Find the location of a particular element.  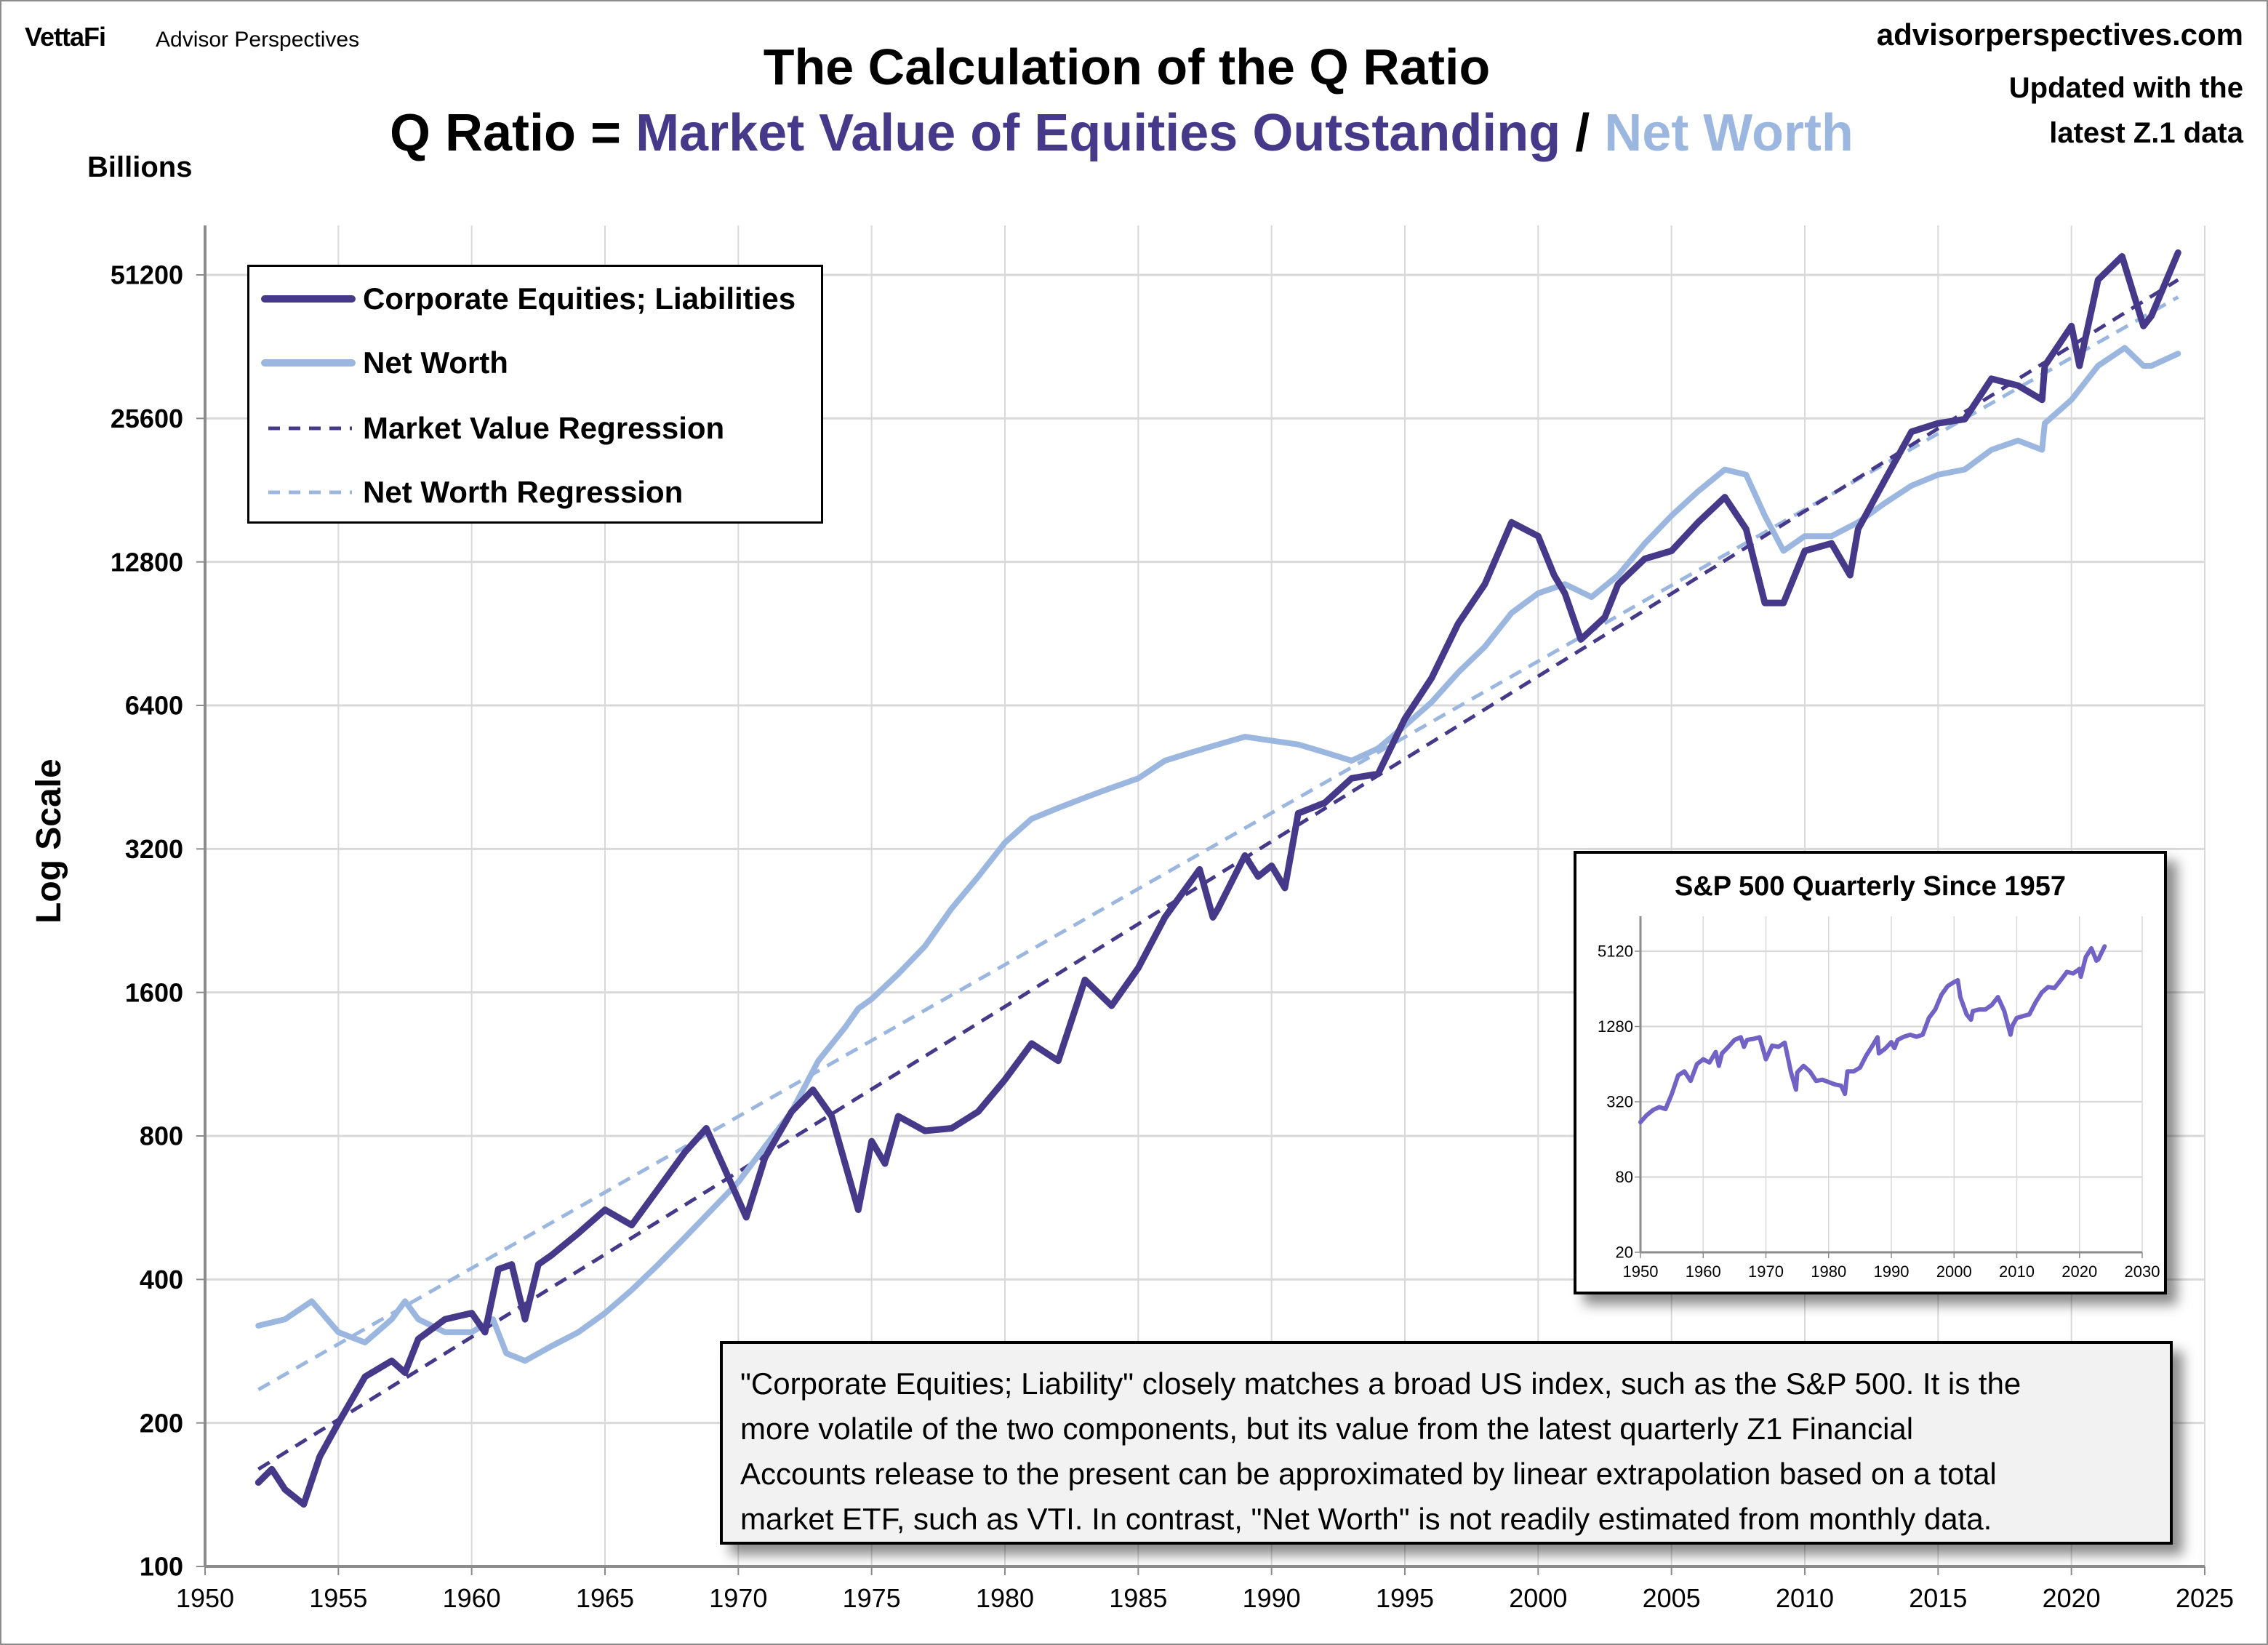

formula-numerator: Market Value of Equities Outstanding is located at coordinates (1098, 133).